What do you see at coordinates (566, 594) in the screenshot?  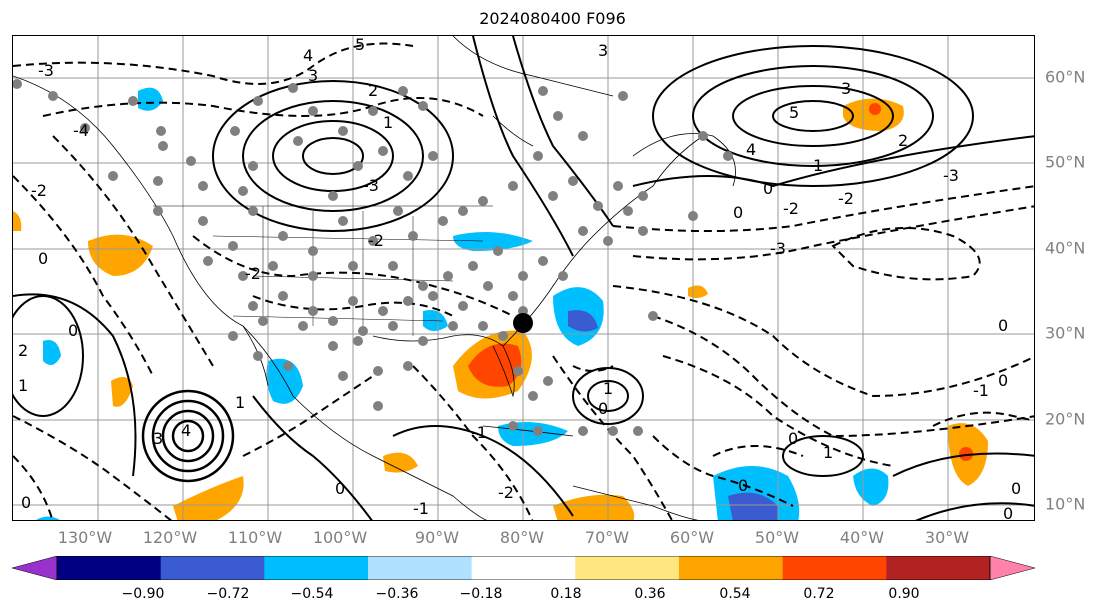 I see `colorbar-tick: 0.18` at bounding box center [566, 594].